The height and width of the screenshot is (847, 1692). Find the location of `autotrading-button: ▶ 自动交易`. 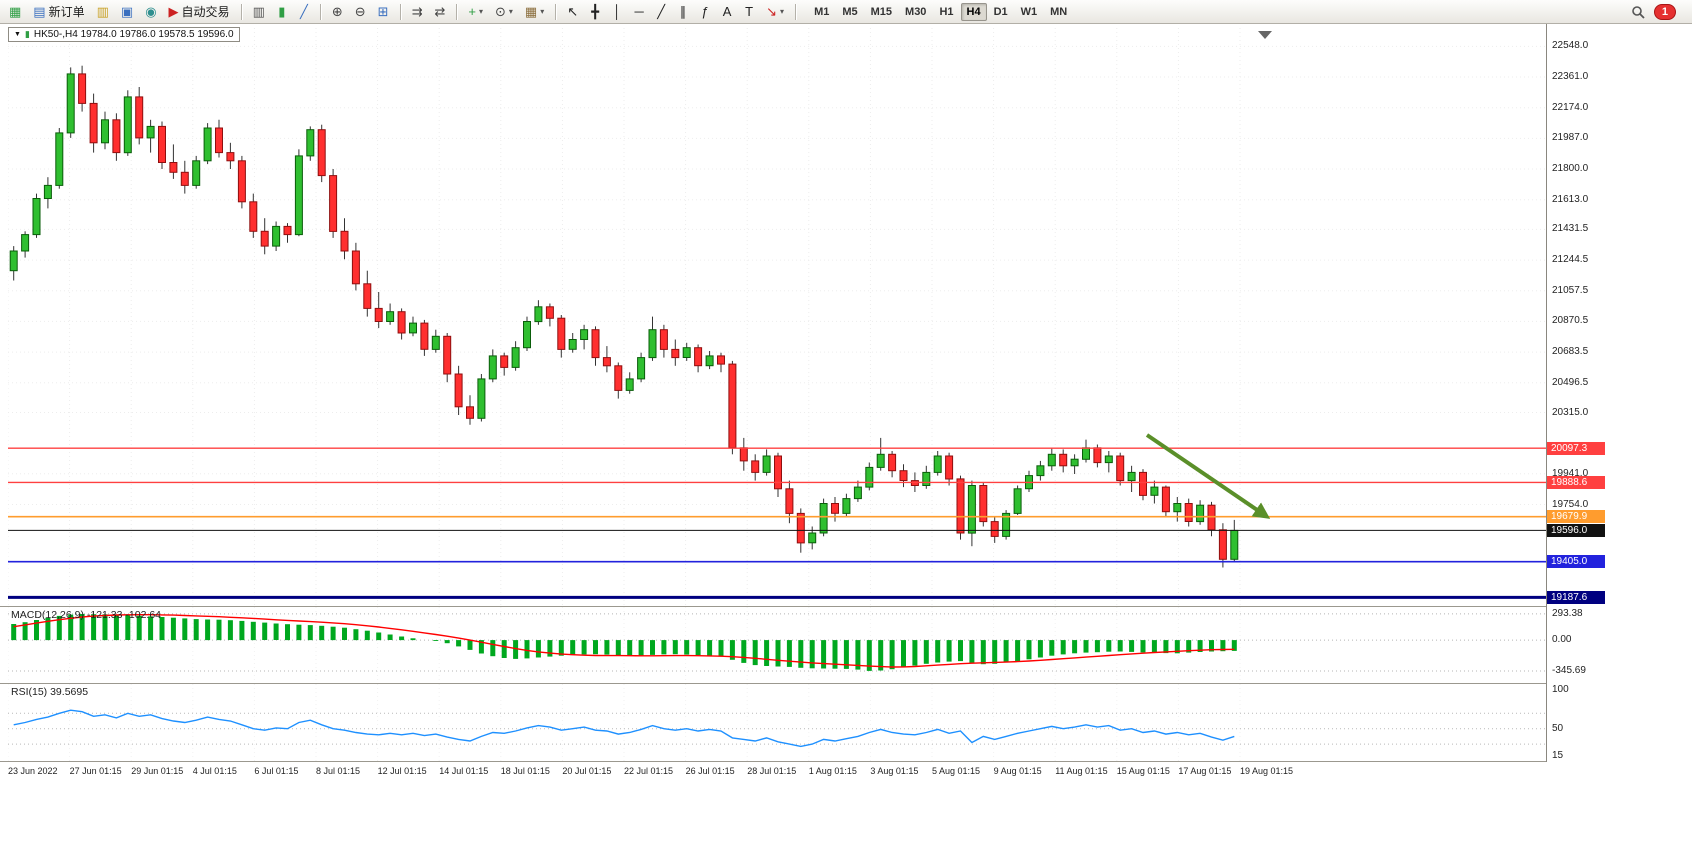

autotrading-button: ▶ 自动交易 is located at coordinates (199, 12).